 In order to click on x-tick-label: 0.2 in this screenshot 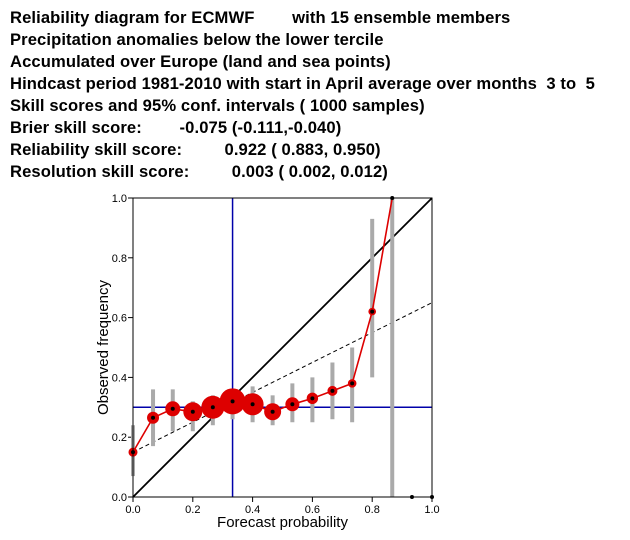, I will do `click(192, 510)`.